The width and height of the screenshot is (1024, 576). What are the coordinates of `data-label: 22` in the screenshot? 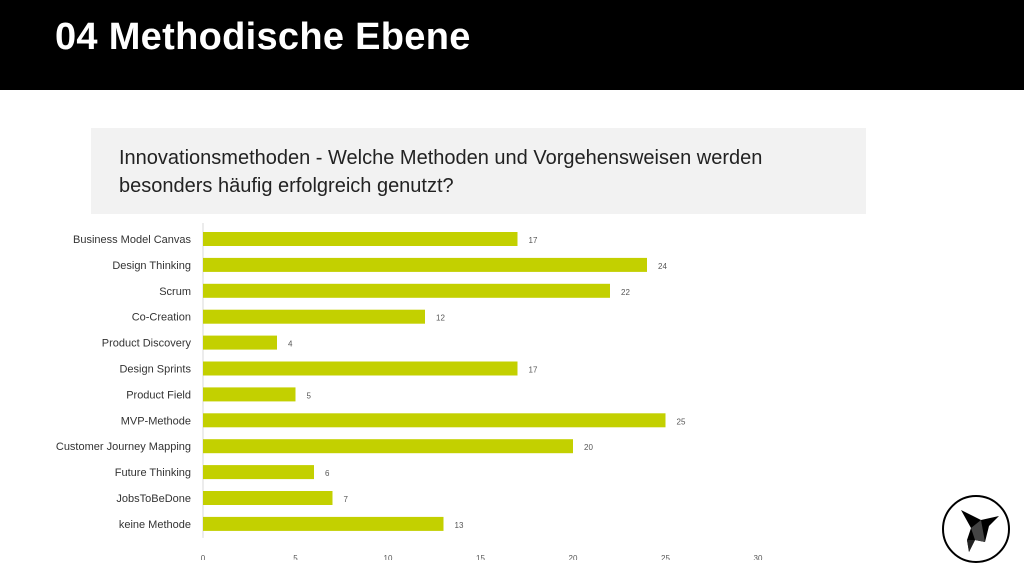 It's located at (625, 292).